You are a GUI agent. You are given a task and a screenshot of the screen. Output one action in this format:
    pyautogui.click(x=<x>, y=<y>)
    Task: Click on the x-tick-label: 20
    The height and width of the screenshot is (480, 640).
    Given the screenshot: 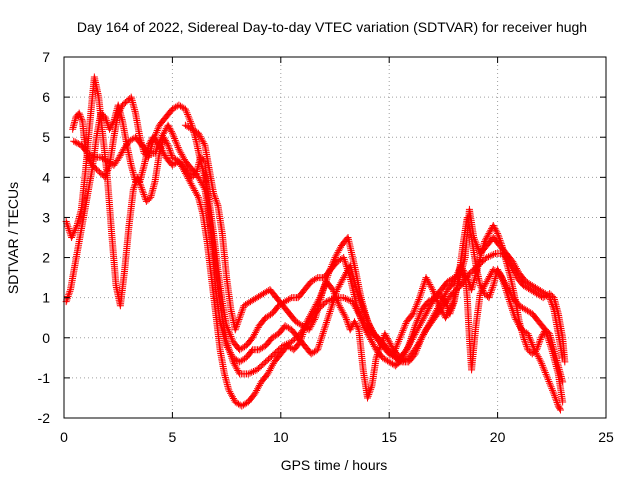 What is the action you would take?
    pyautogui.click(x=498, y=437)
    